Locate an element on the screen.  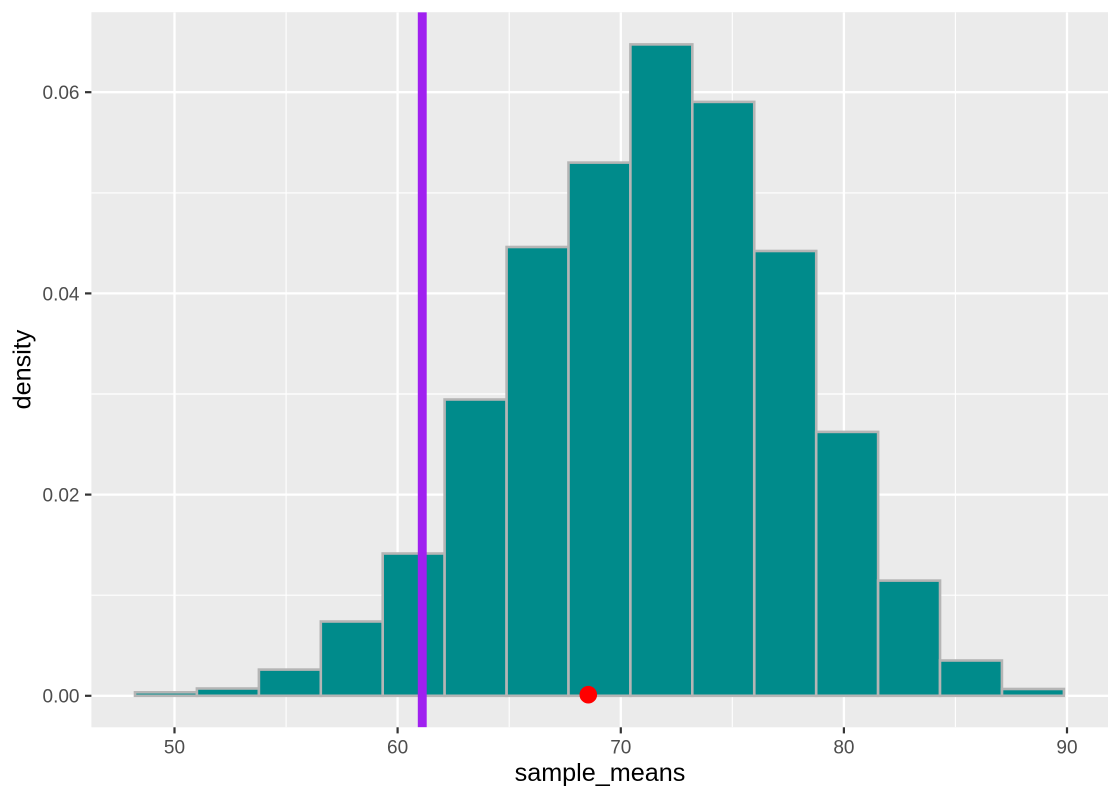
svg-text: 90 is located at coordinates (1066, 748).